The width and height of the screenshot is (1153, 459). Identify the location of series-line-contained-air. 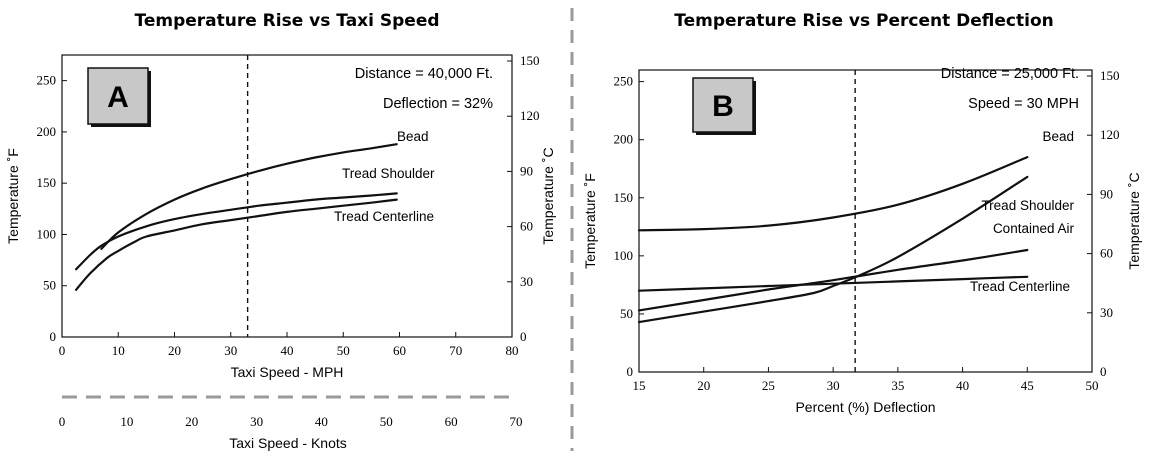
(833, 280).